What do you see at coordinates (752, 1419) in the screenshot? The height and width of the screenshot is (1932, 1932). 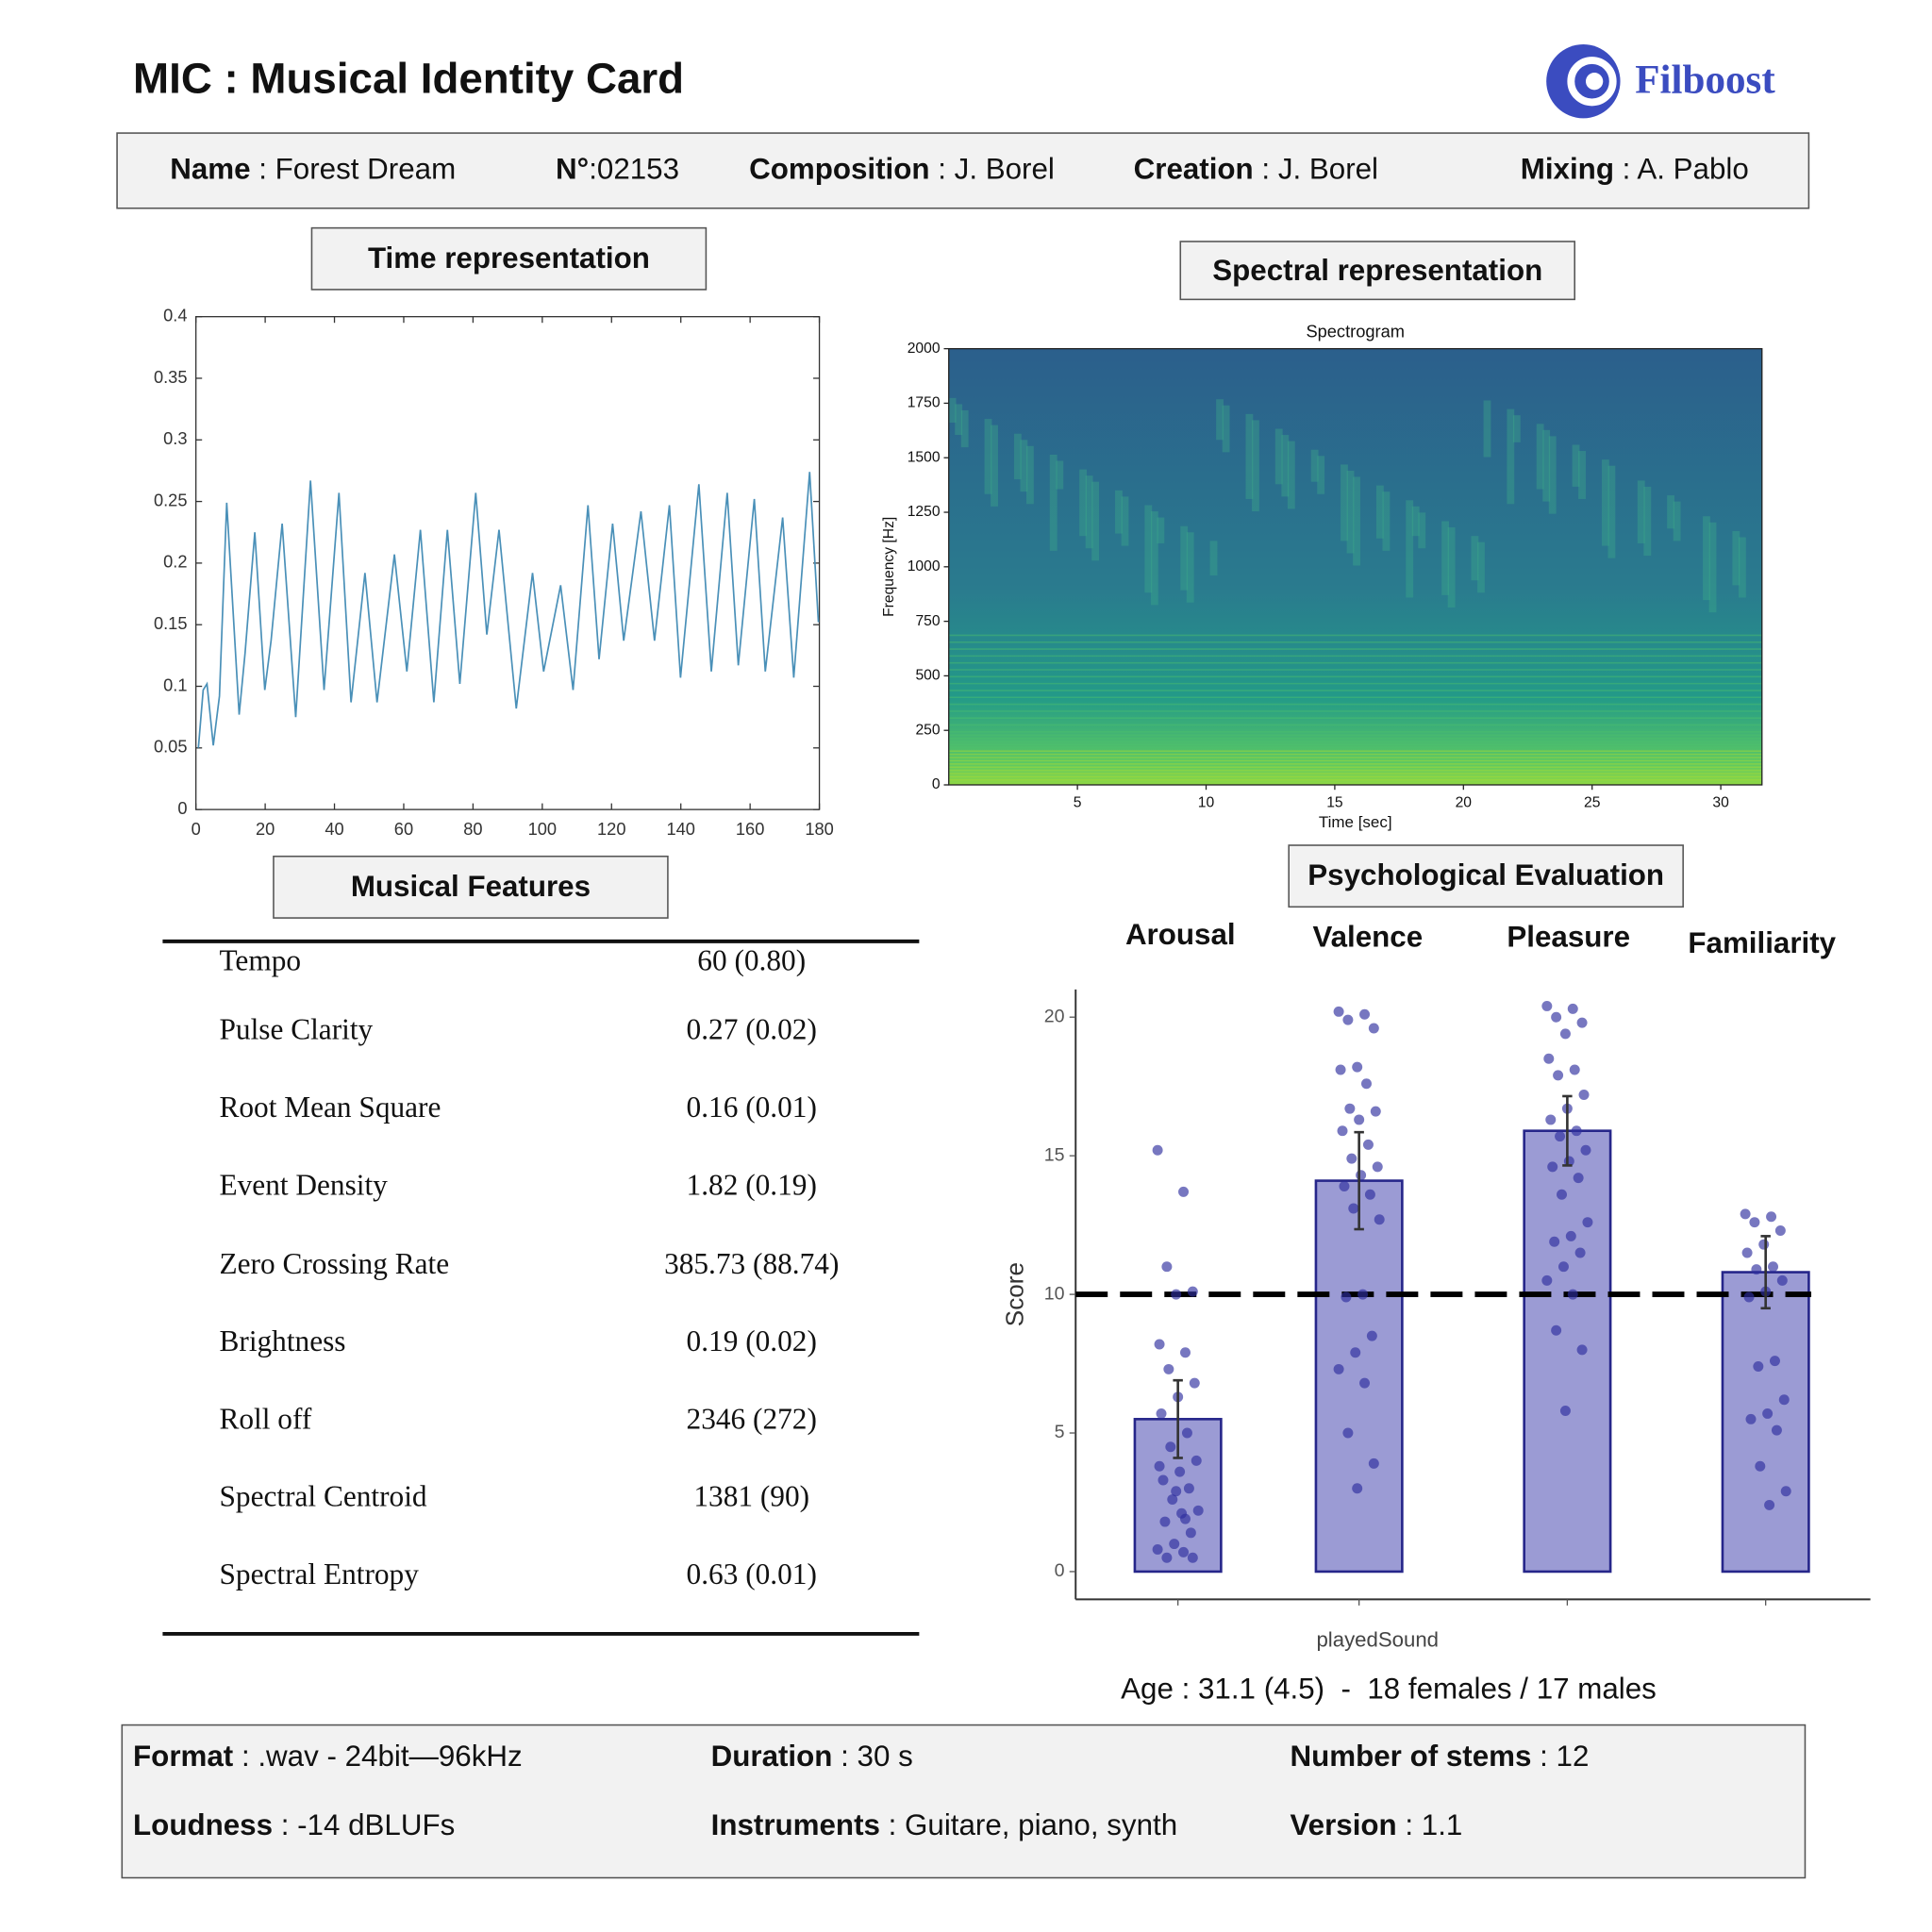 I see `feature-value: 2346 (272)` at bounding box center [752, 1419].